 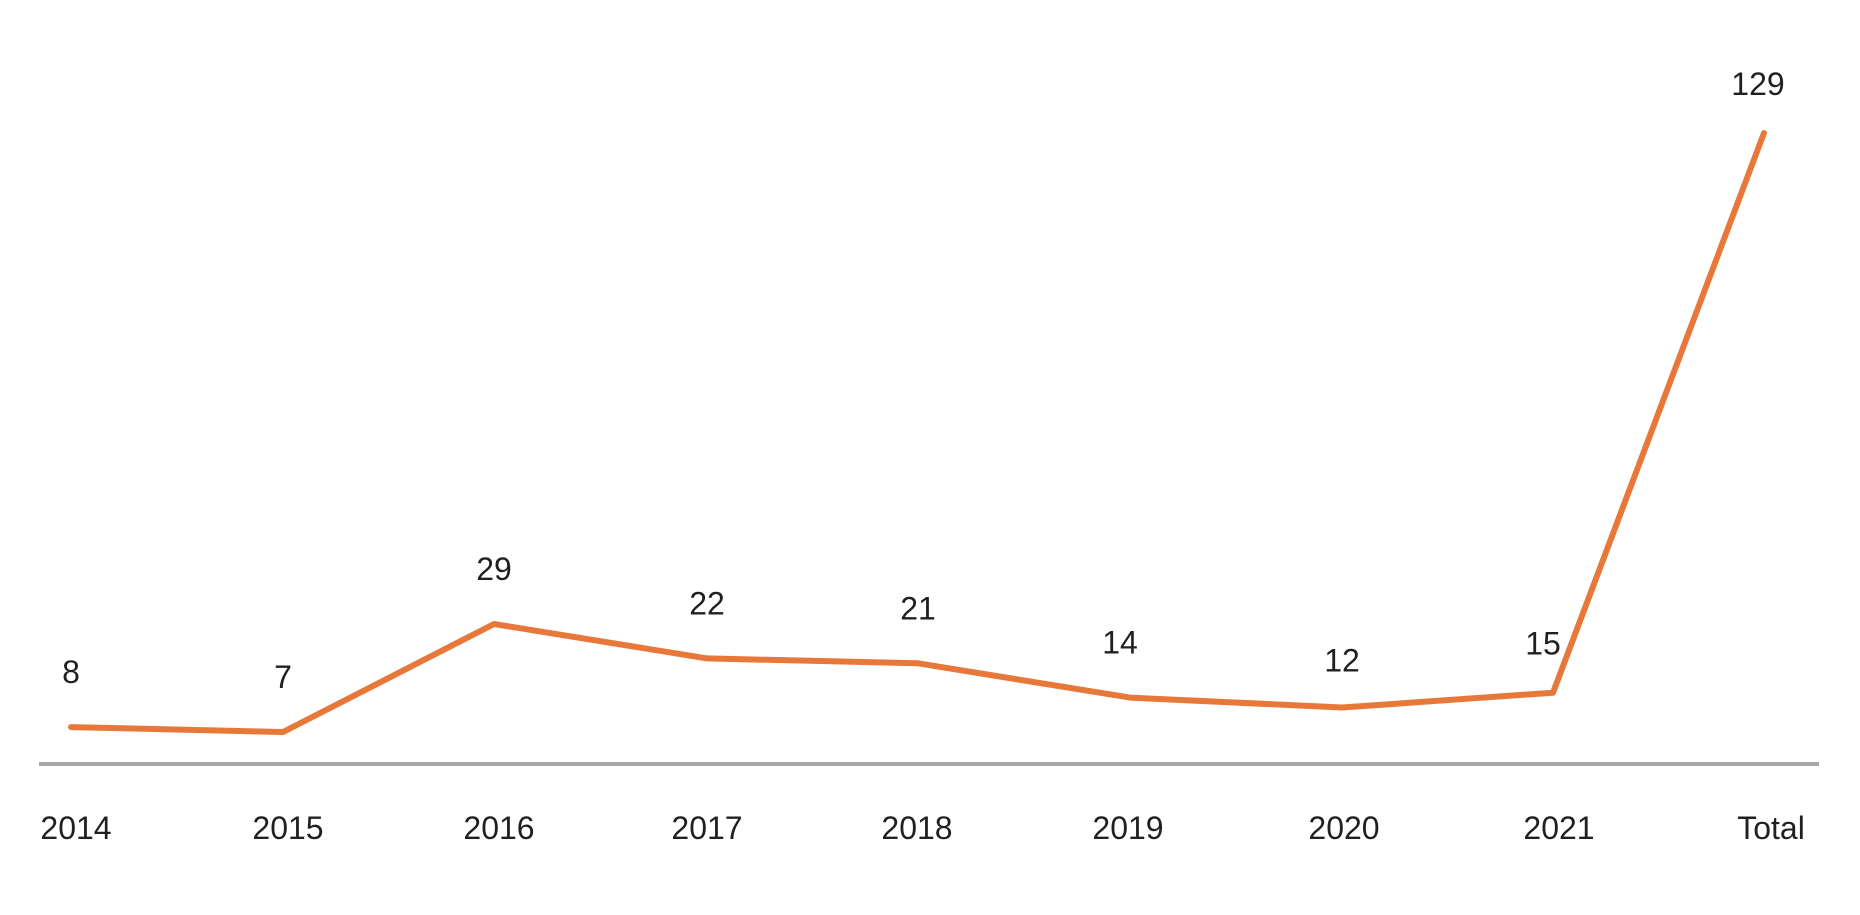 I want to click on x-tick-label: 2020, so click(x=1343, y=828).